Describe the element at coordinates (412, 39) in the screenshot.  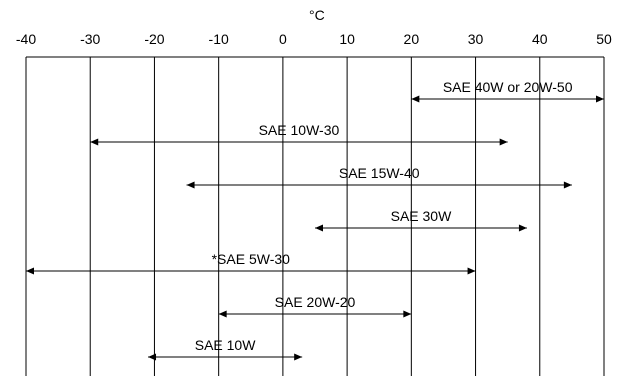
I see `x-tick-label: 20` at that location.